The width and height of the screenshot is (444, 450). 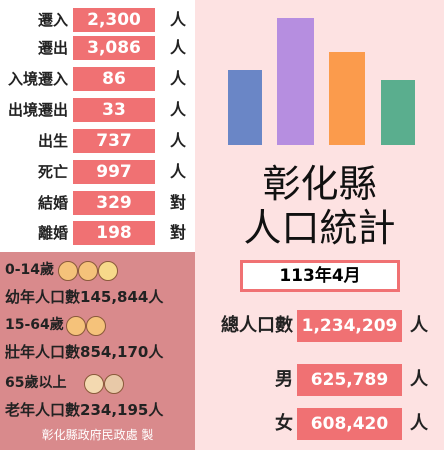 I want to click on age-row: 幼年人口數145,844人, so click(x=84, y=297).